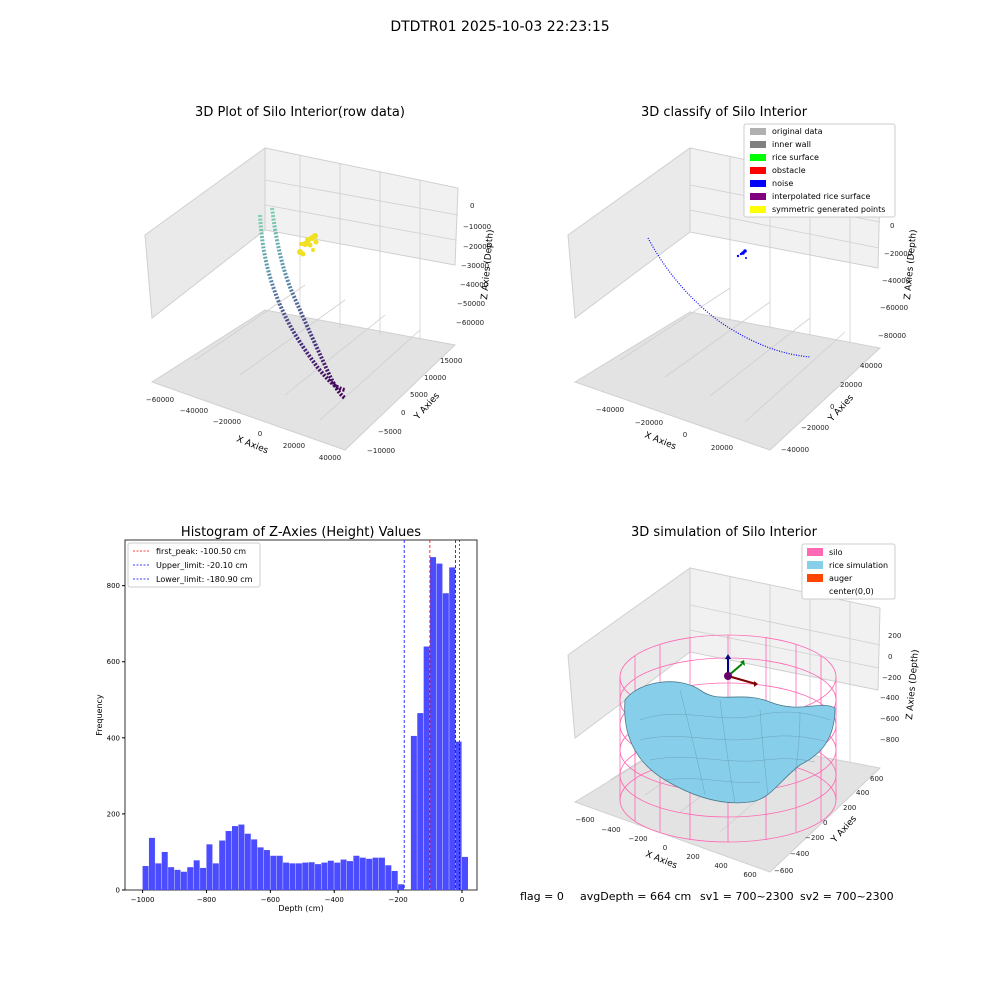 The image size is (1000, 1000). I want to click on classify-ztick: −80000, so click(892, 336).